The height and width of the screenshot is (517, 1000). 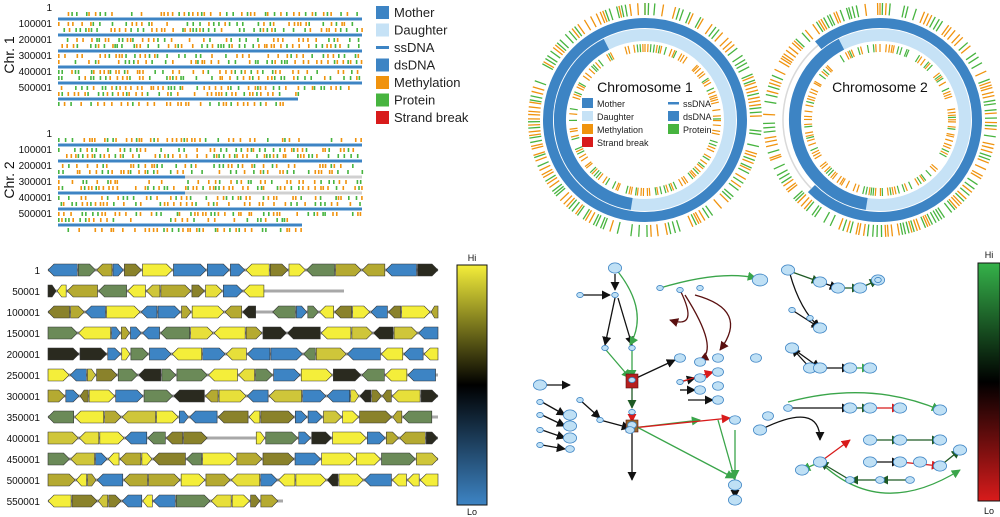 I want to click on linear-dsdna-segment, so click(x=210, y=67).